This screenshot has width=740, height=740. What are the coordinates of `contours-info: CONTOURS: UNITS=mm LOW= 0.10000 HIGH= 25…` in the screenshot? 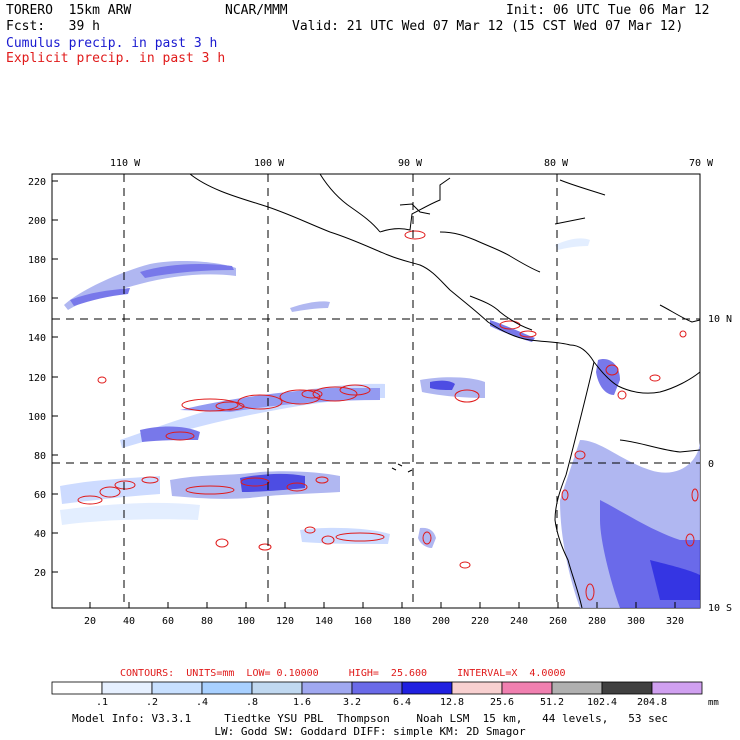 It's located at (343, 673).